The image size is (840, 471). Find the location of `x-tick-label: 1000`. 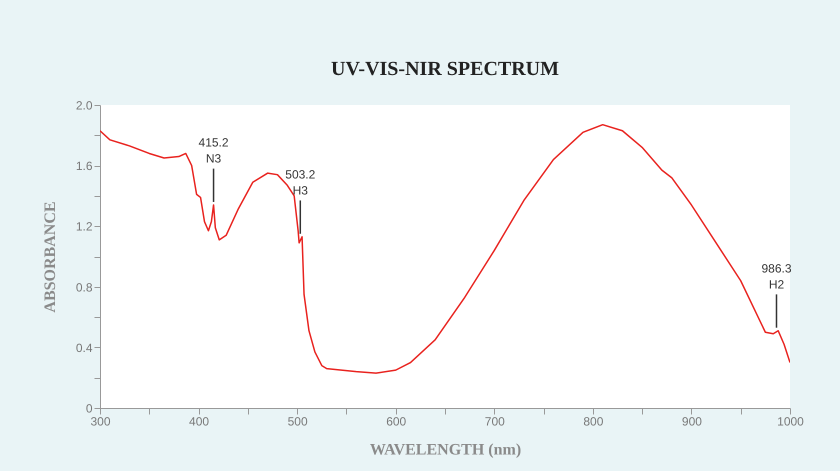

x-tick-label: 1000 is located at coordinates (790, 421).